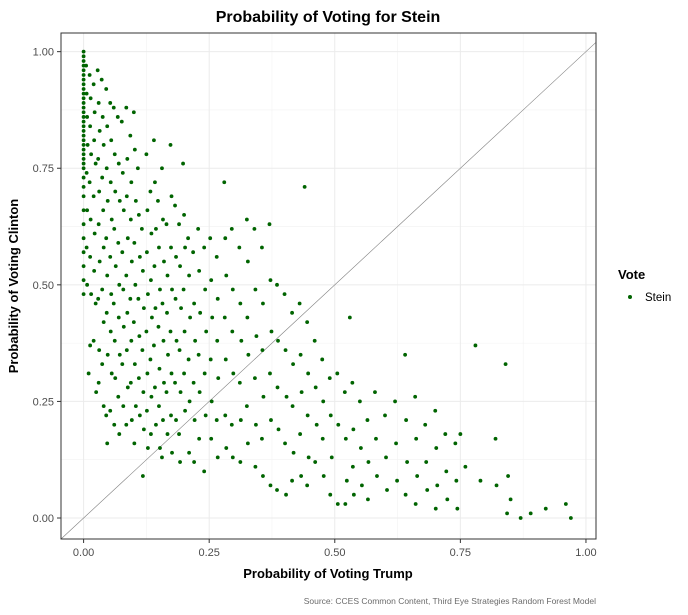 The image size is (688, 615). What do you see at coordinates (328, 573) in the screenshot?
I see `x-axis-title: Probability of Voting Trump` at bounding box center [328, 573].